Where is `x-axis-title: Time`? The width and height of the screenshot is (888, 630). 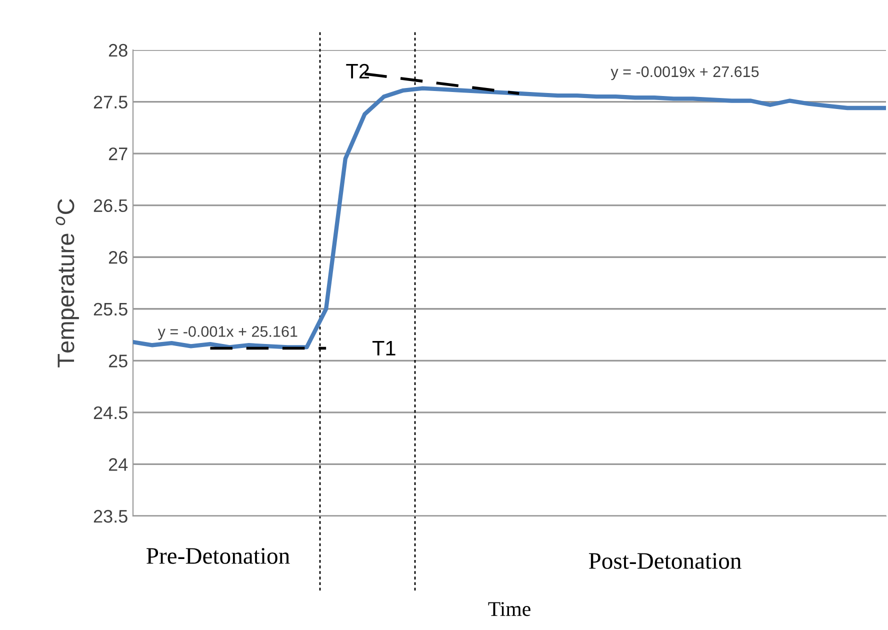 x-axis-title: Time is located at coordinates (509, 609).